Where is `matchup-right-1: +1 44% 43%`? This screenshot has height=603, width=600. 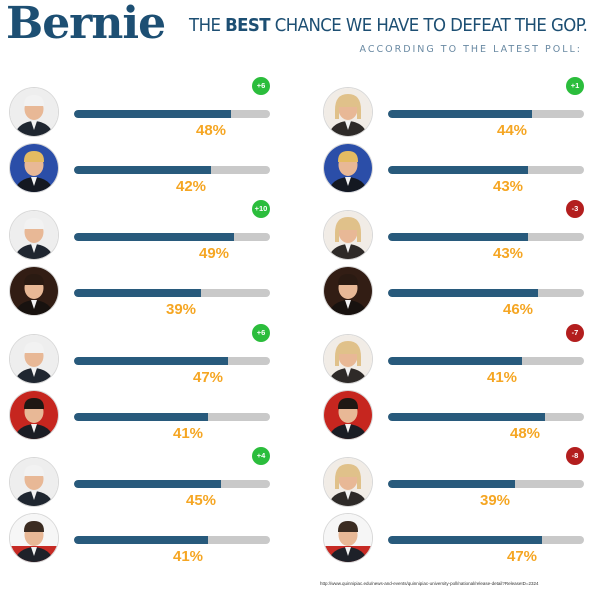
matchup-right-1: +1 44% 43% is located at coordinates (459, 139).